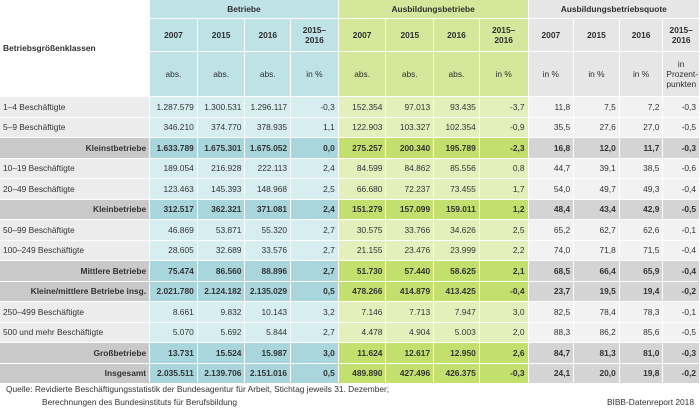 The width and height of the screenshot is (700, 413). I want to click on table-cell: -0,9, so click(504, 127).